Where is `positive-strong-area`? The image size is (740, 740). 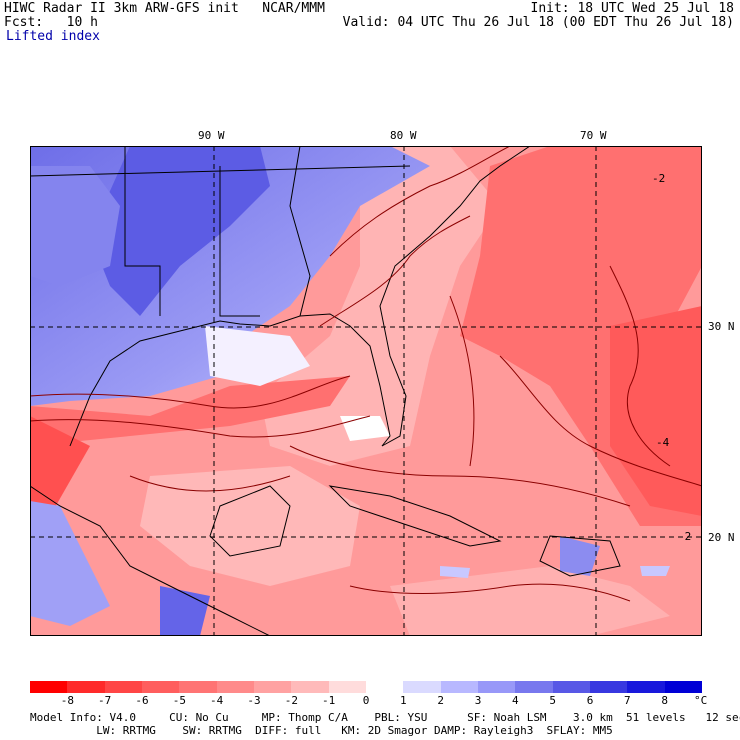
positive-strong-area is located at coordinates (180, 231).